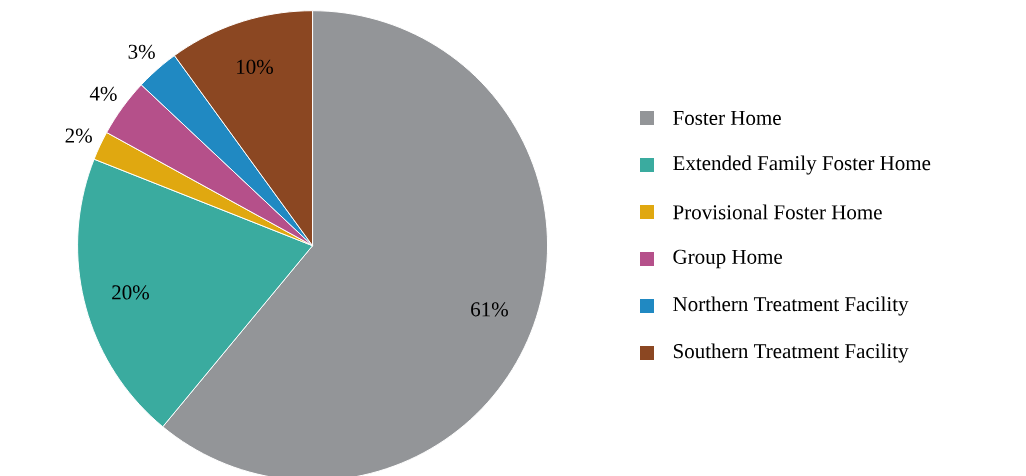 Image resolution: width=1026 pixels, height=476 pixels. What do you see at coordinates (791, 353) in the screenshot?
I see `legend-label: Southern Treatment Facility` at bounding box center [791, 353].